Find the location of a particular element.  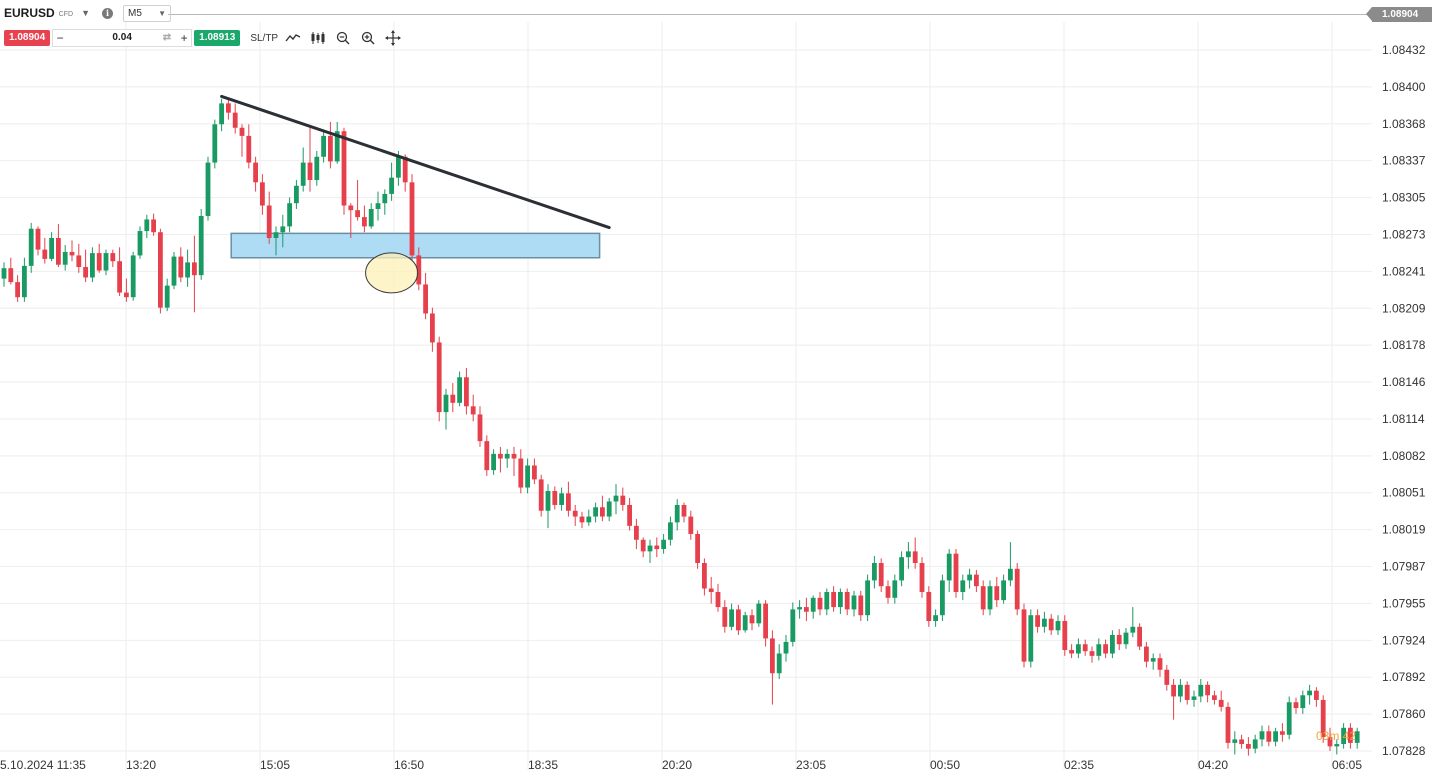

zoom-out-icon is located at coordinates (343, 38).